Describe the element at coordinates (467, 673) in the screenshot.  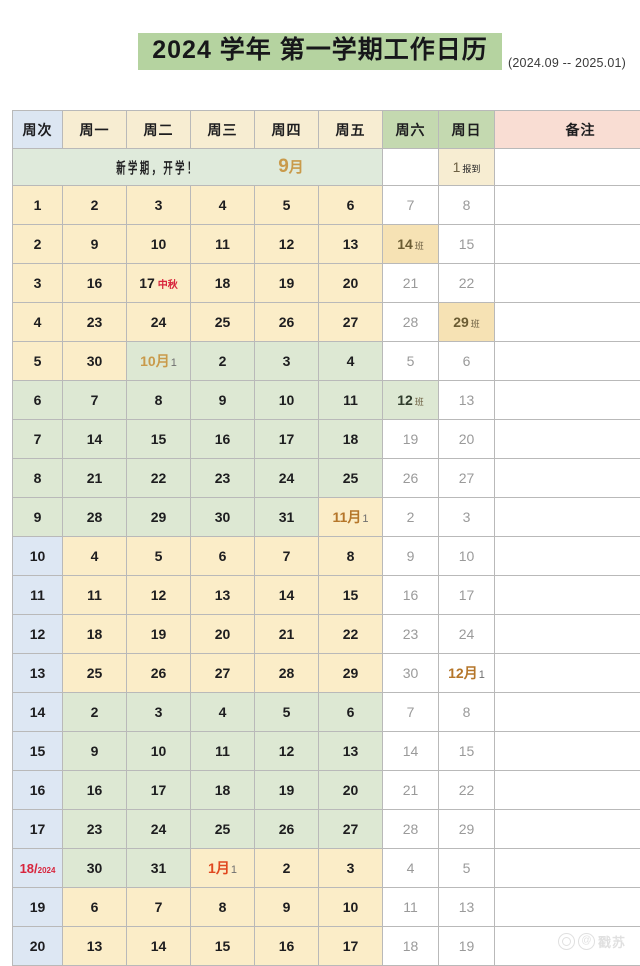
I see `day-cell: 12月1` at that location.